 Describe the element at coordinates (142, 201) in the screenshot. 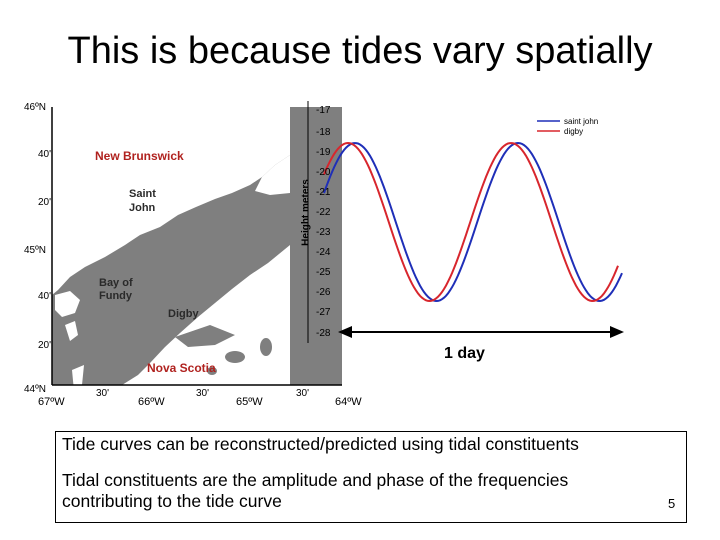

I see `saint-john-label: Saint John` at that location.